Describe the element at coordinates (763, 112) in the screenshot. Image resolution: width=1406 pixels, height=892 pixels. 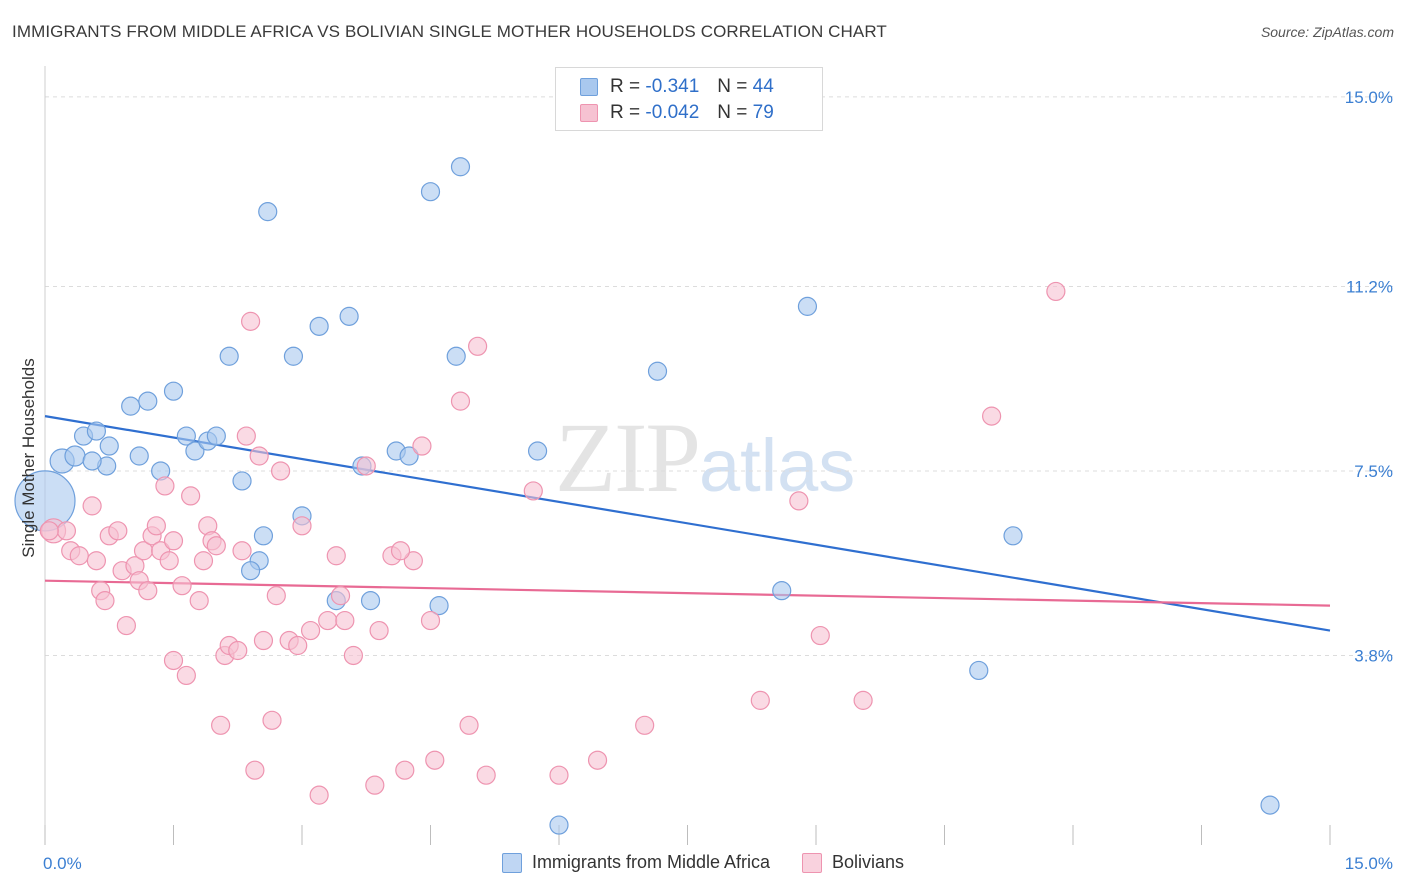
I see `legend-n-value: 79` at that location.